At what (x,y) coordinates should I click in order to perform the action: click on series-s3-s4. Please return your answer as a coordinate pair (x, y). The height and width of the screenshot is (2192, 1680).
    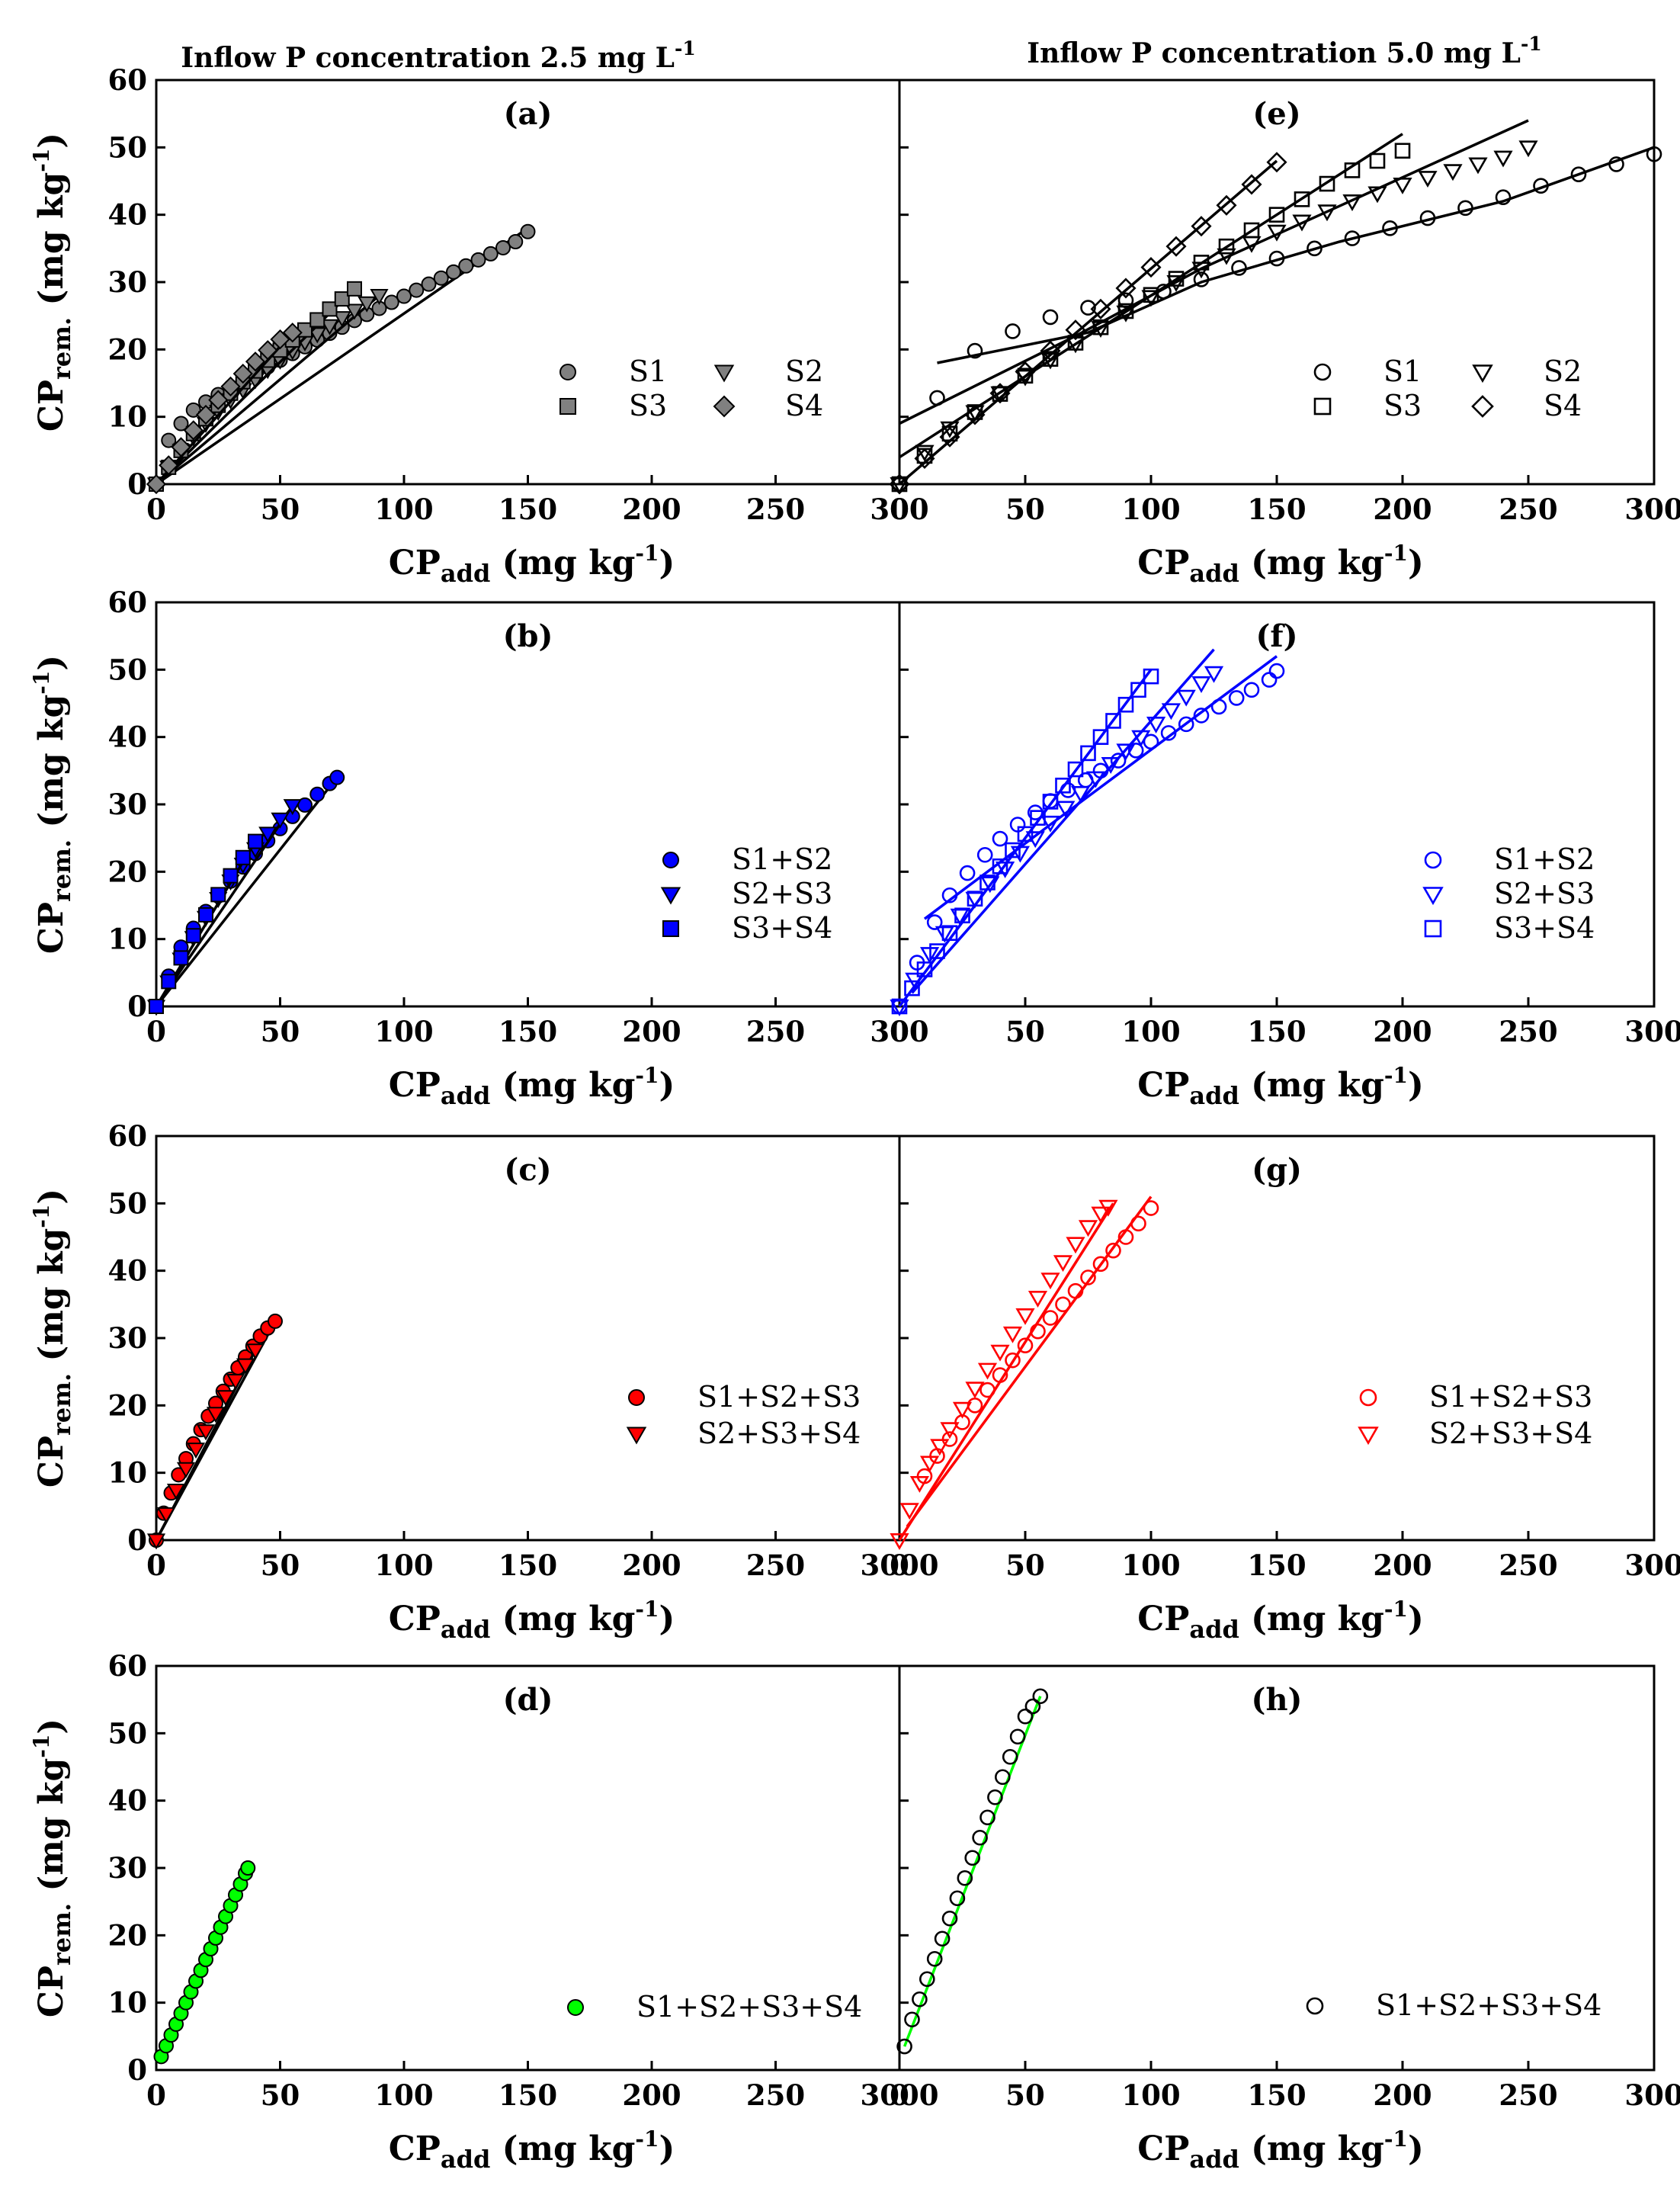
    Looking at the image, I should click on (206, 924).